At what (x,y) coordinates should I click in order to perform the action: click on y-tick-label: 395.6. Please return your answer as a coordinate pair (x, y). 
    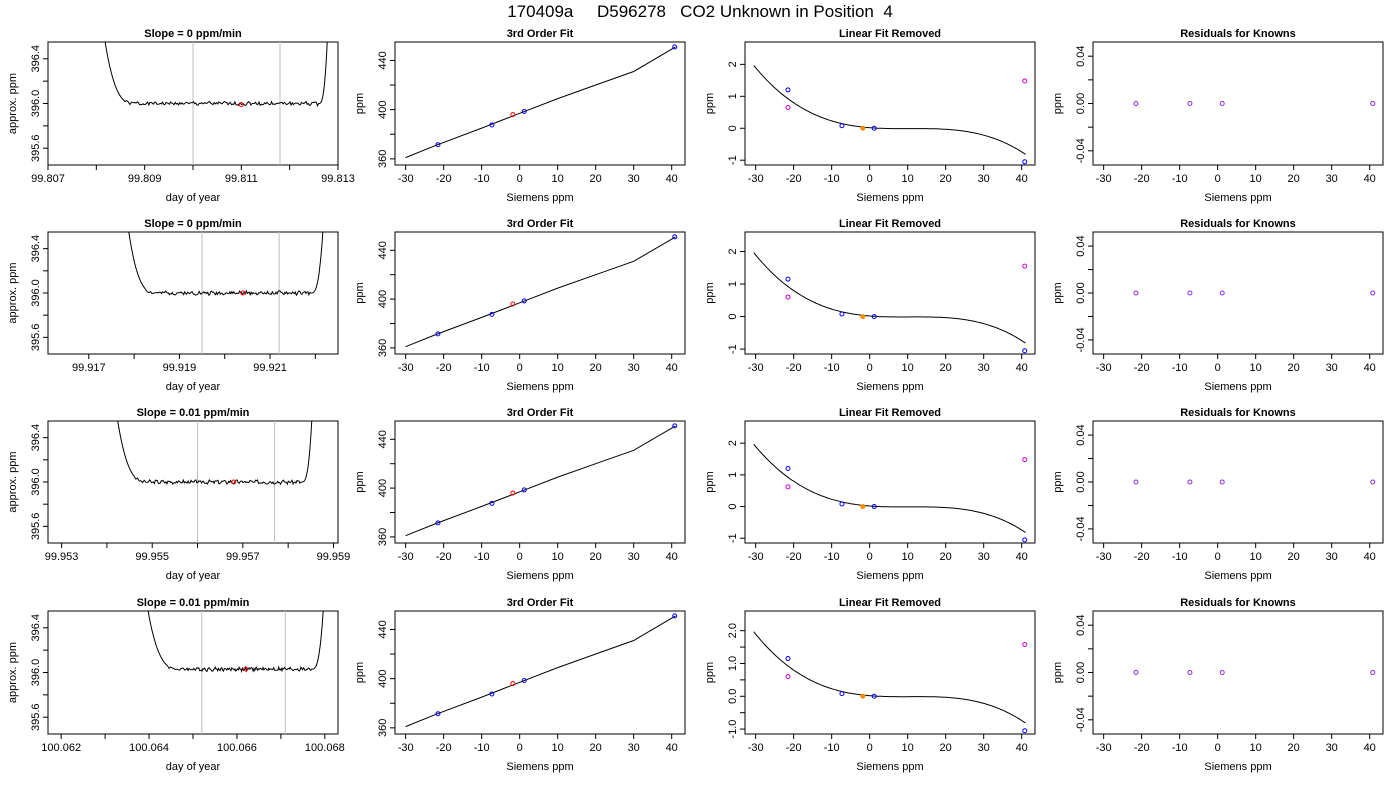
    Looking at the image, I should click on (36, 717).